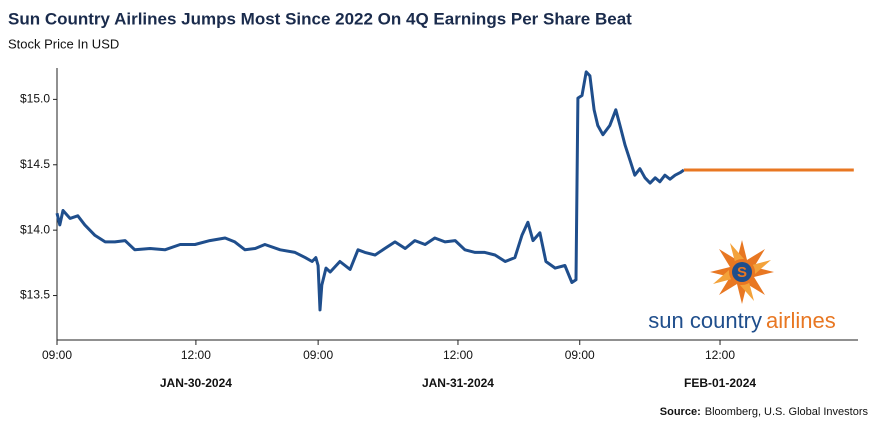 This screenshot has height=433, width=881. Describe the element at coordinates (63, 43) in the screenshot. I see `chart-subtitle: Stock Price In USD` at that location.